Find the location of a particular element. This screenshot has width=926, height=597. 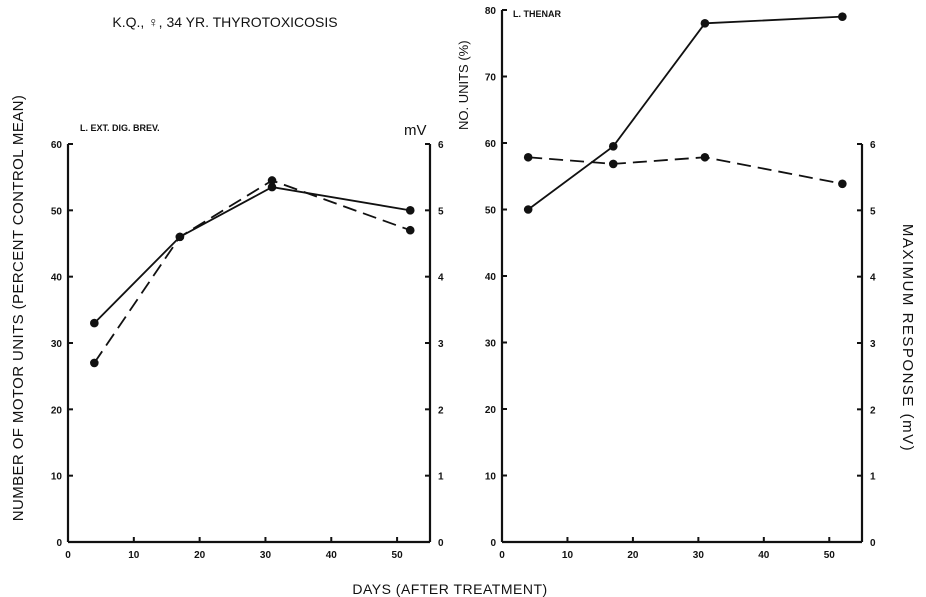

left-x-tick-label: 10 is located at coordinates (134, 555).